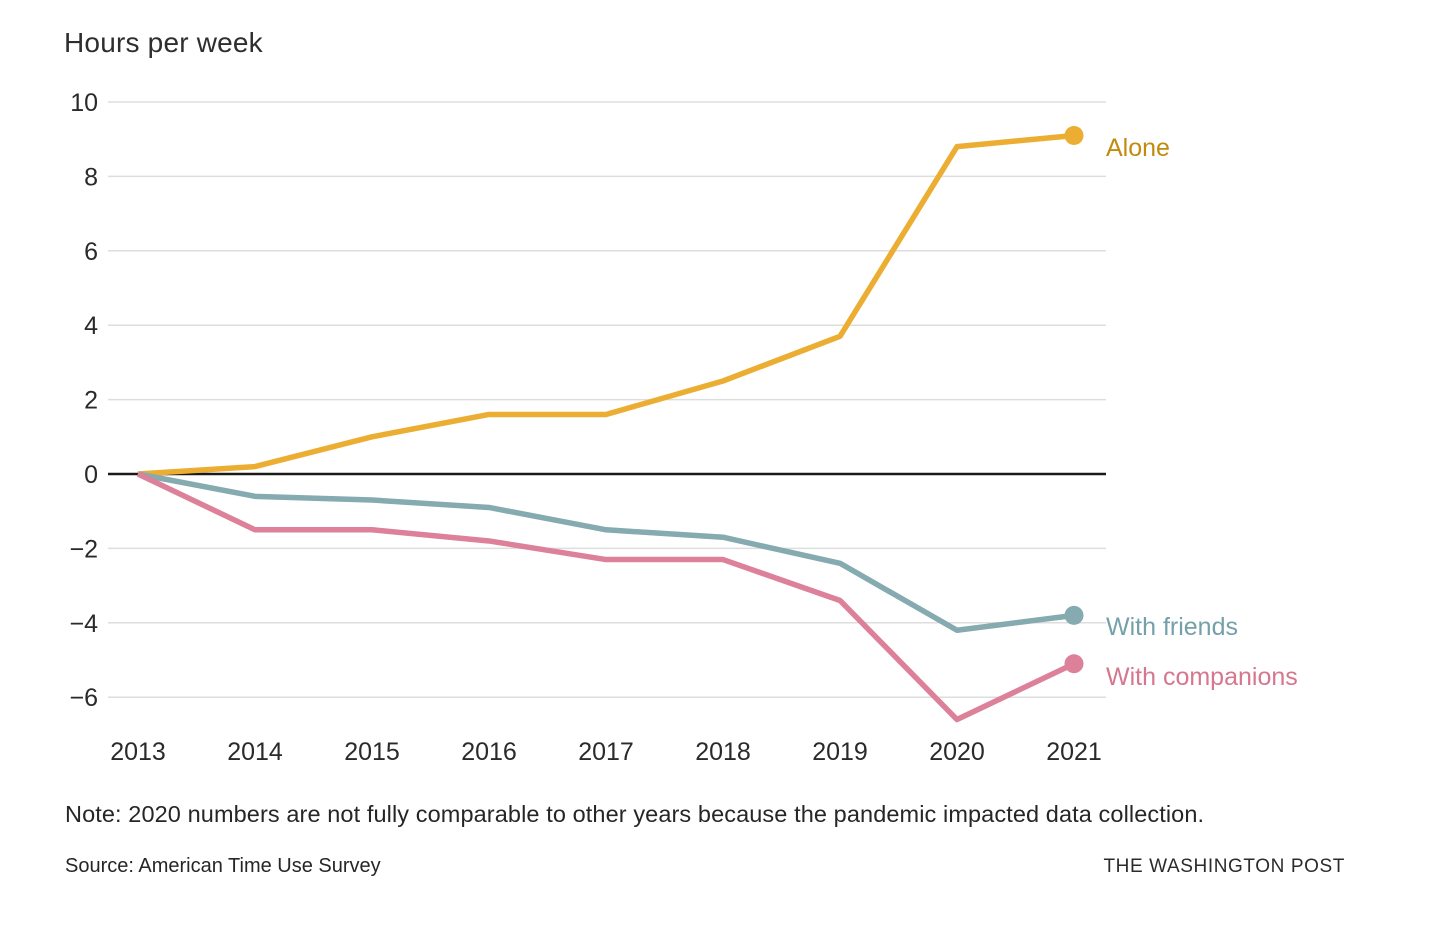 The height and width of the screenshot is (938, 1432). I want to click on x-axis-tick-label: 2014, so click(255, 752).